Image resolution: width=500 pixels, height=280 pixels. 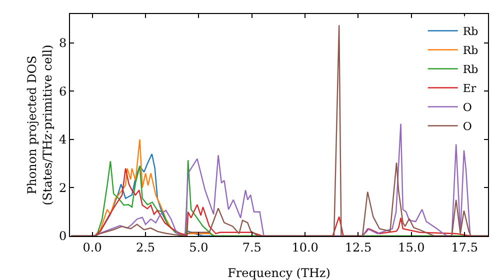 I want to click on x-tick-label: 5.0, so click(x=198, y=247).